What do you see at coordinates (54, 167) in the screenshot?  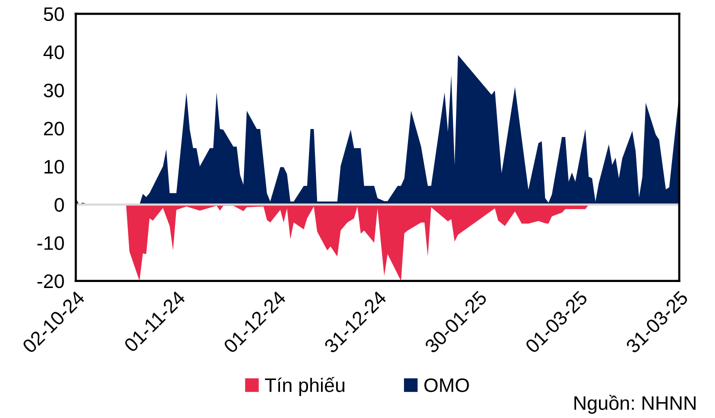 I see `y-tick-label: 10` at bounding box center [54, 167].